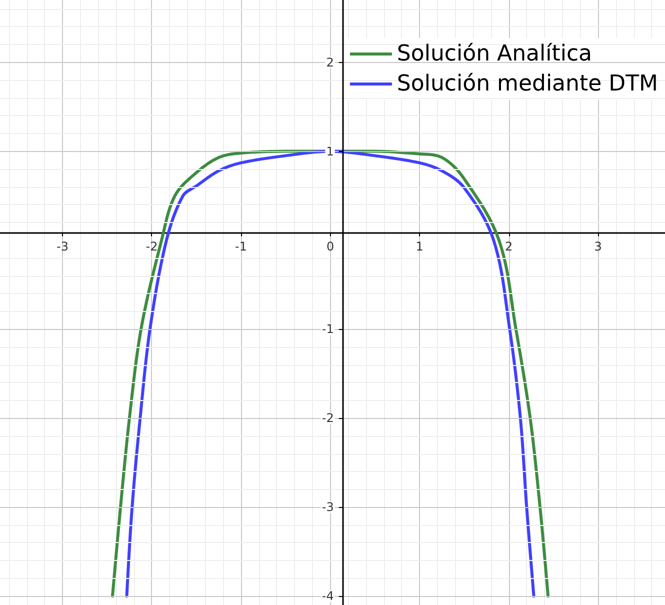 Image resolution: width=665 pixels, height=605 pixels. What do you see at coordinates (420, 246) in the screenshot?
I see `x-tick-label: 1` at bounding box center [420, 246].